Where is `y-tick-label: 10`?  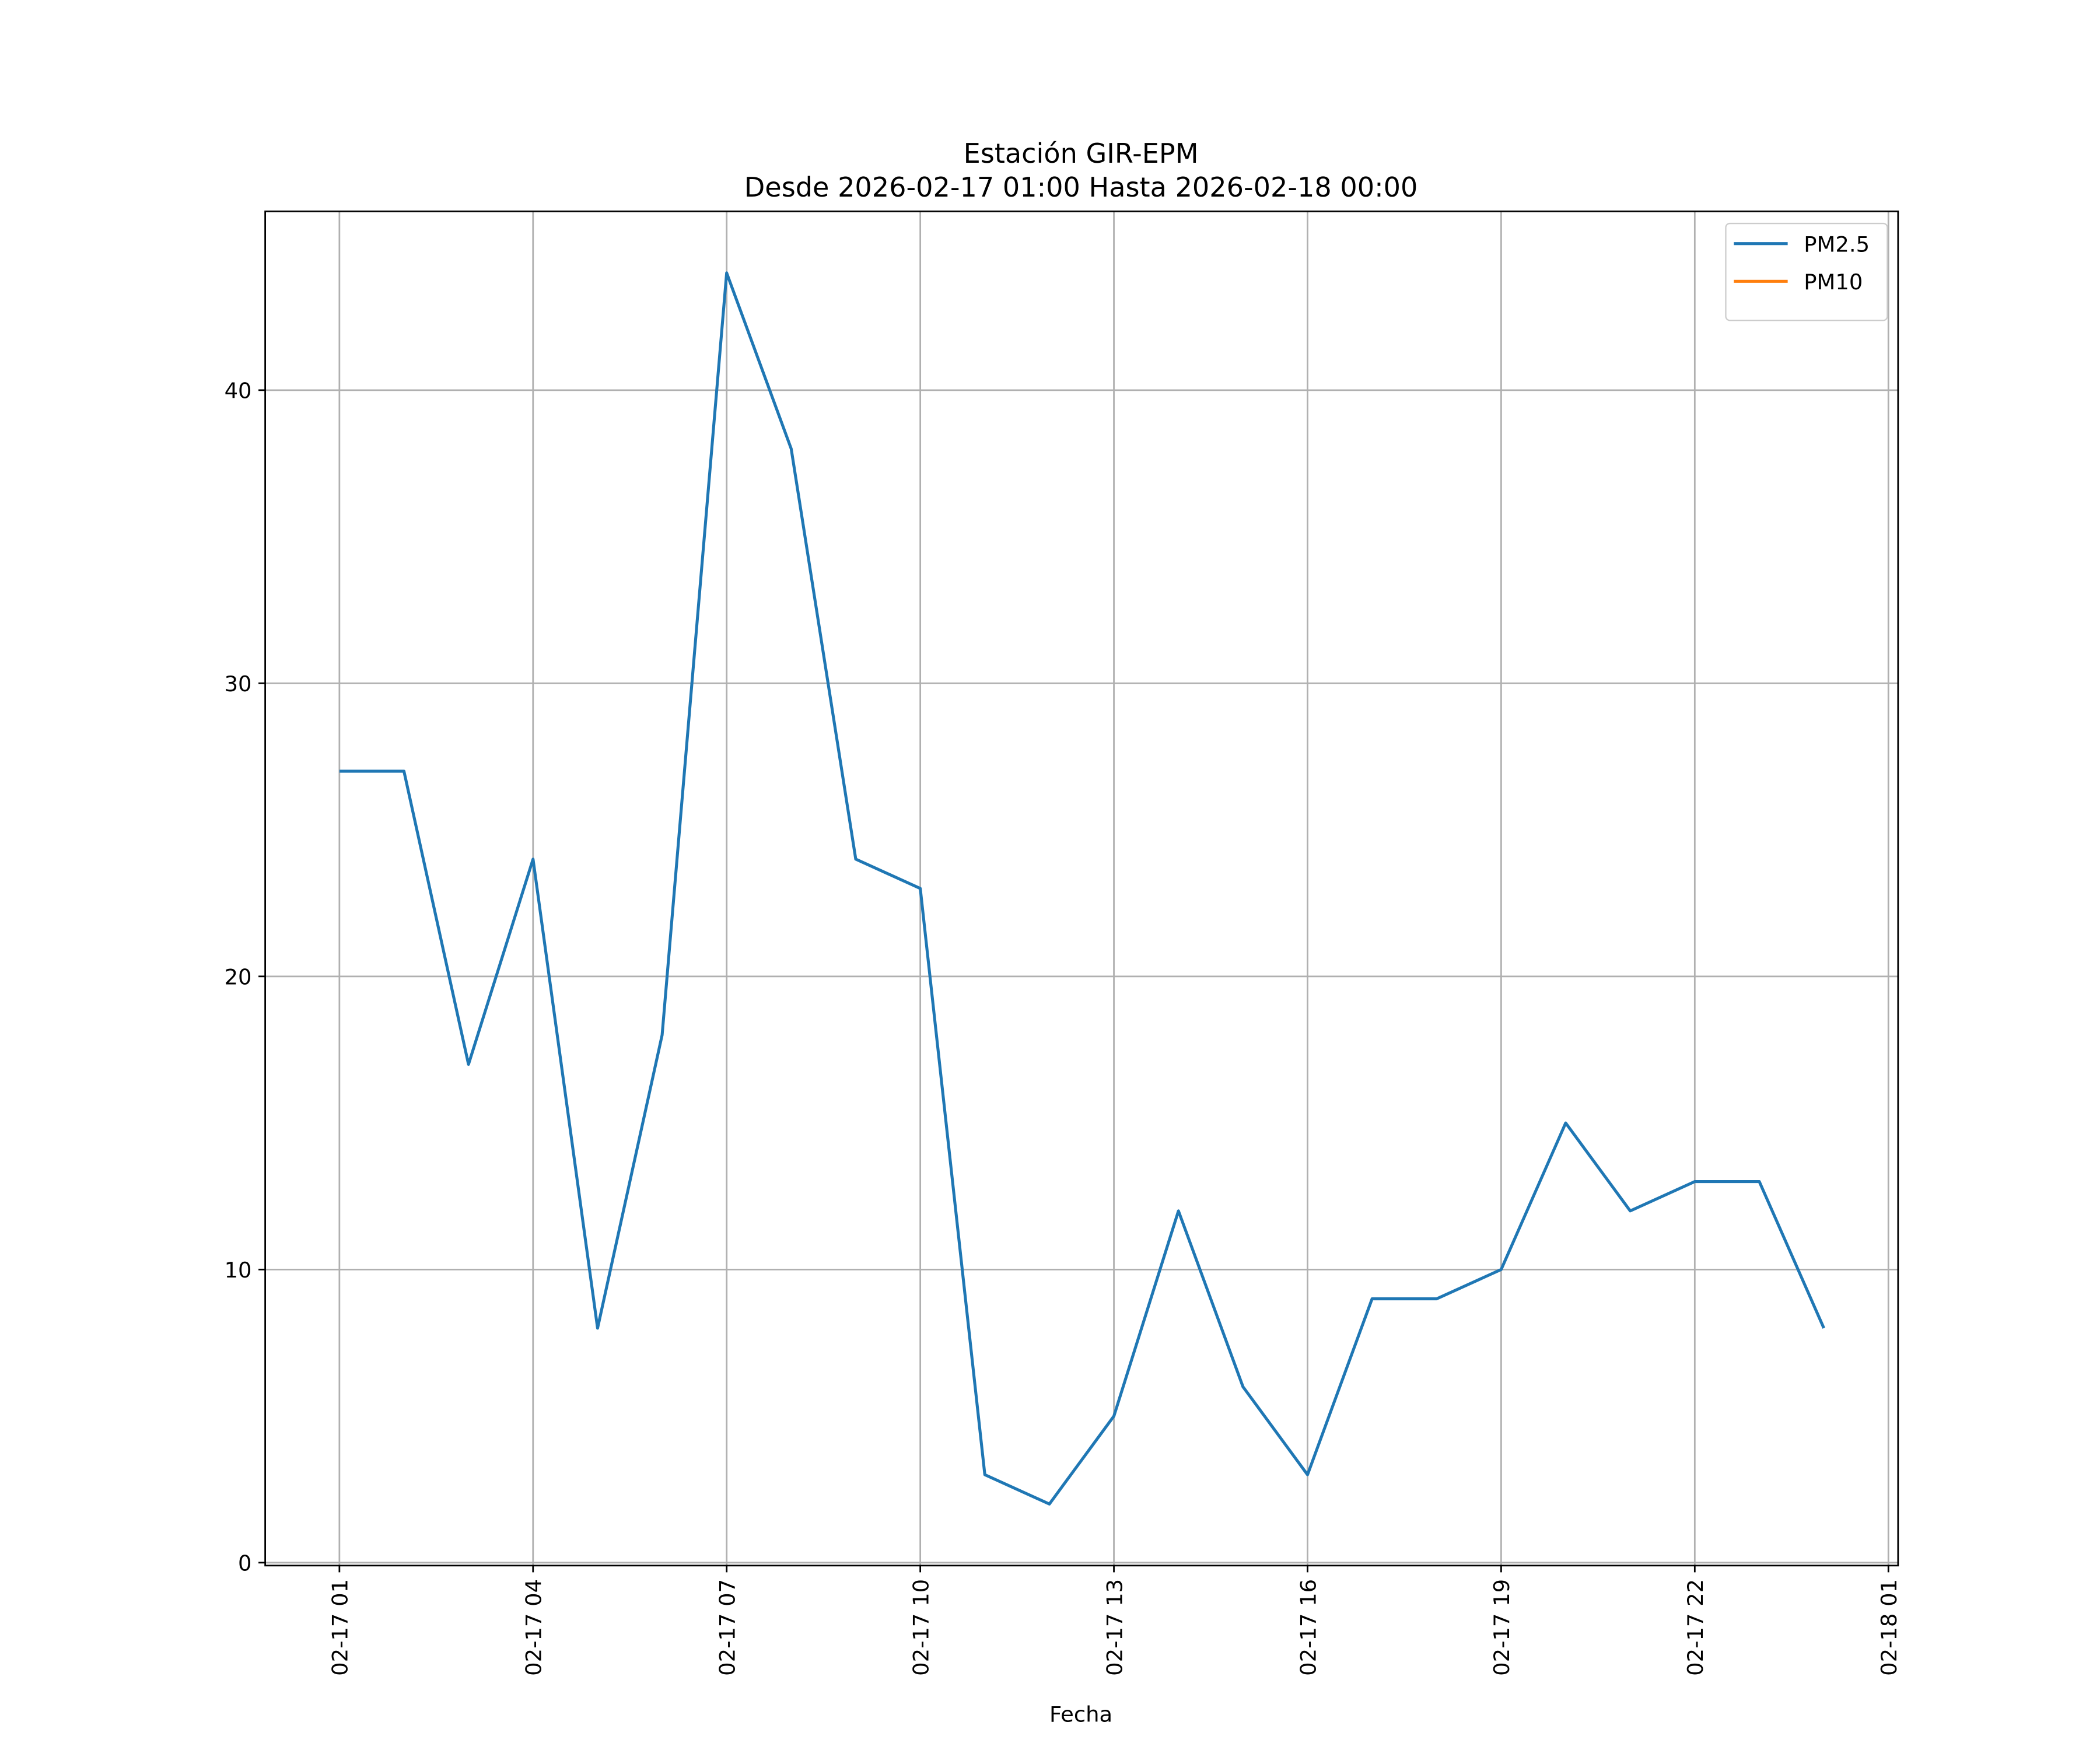 y-tick-label: 10 is located at coordinates (238, 1270).